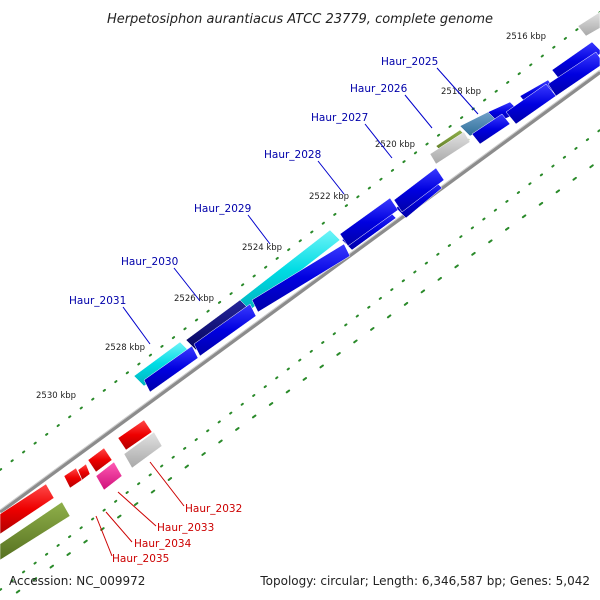  I want to click on gene-label-haur-2033: Haur_2033, so click(185, 528).